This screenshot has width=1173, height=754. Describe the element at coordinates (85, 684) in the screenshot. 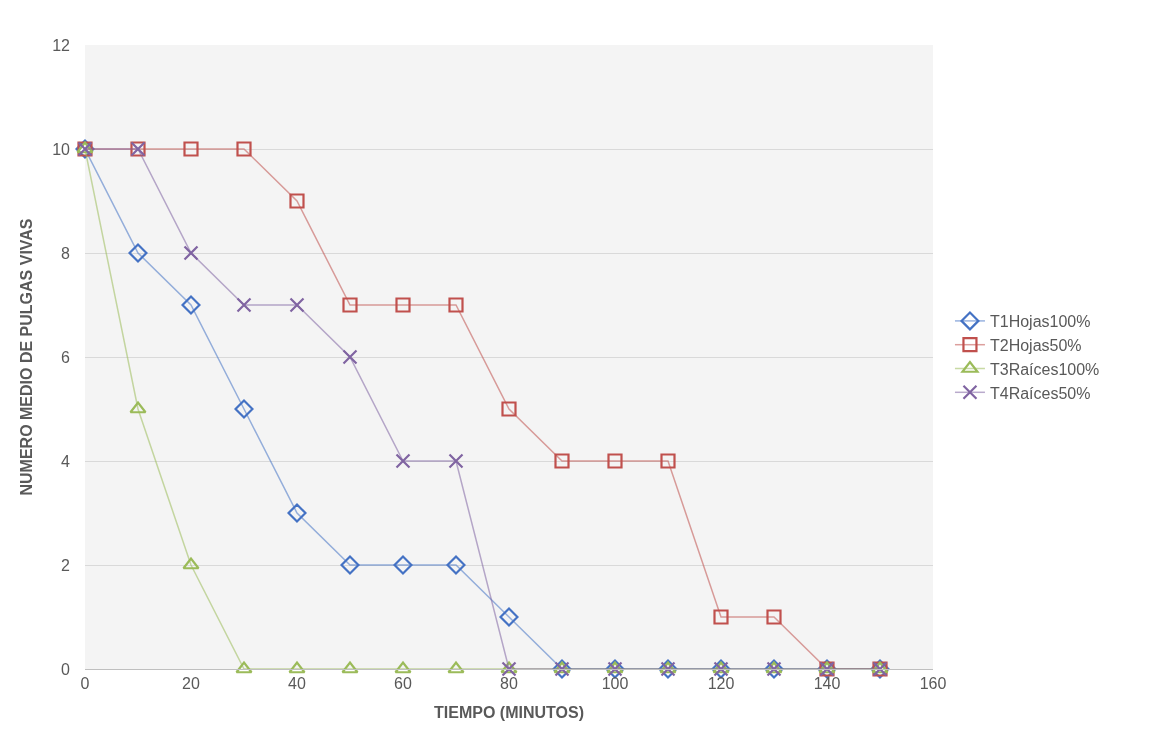

I see `x-tick-label: 0` at that location.